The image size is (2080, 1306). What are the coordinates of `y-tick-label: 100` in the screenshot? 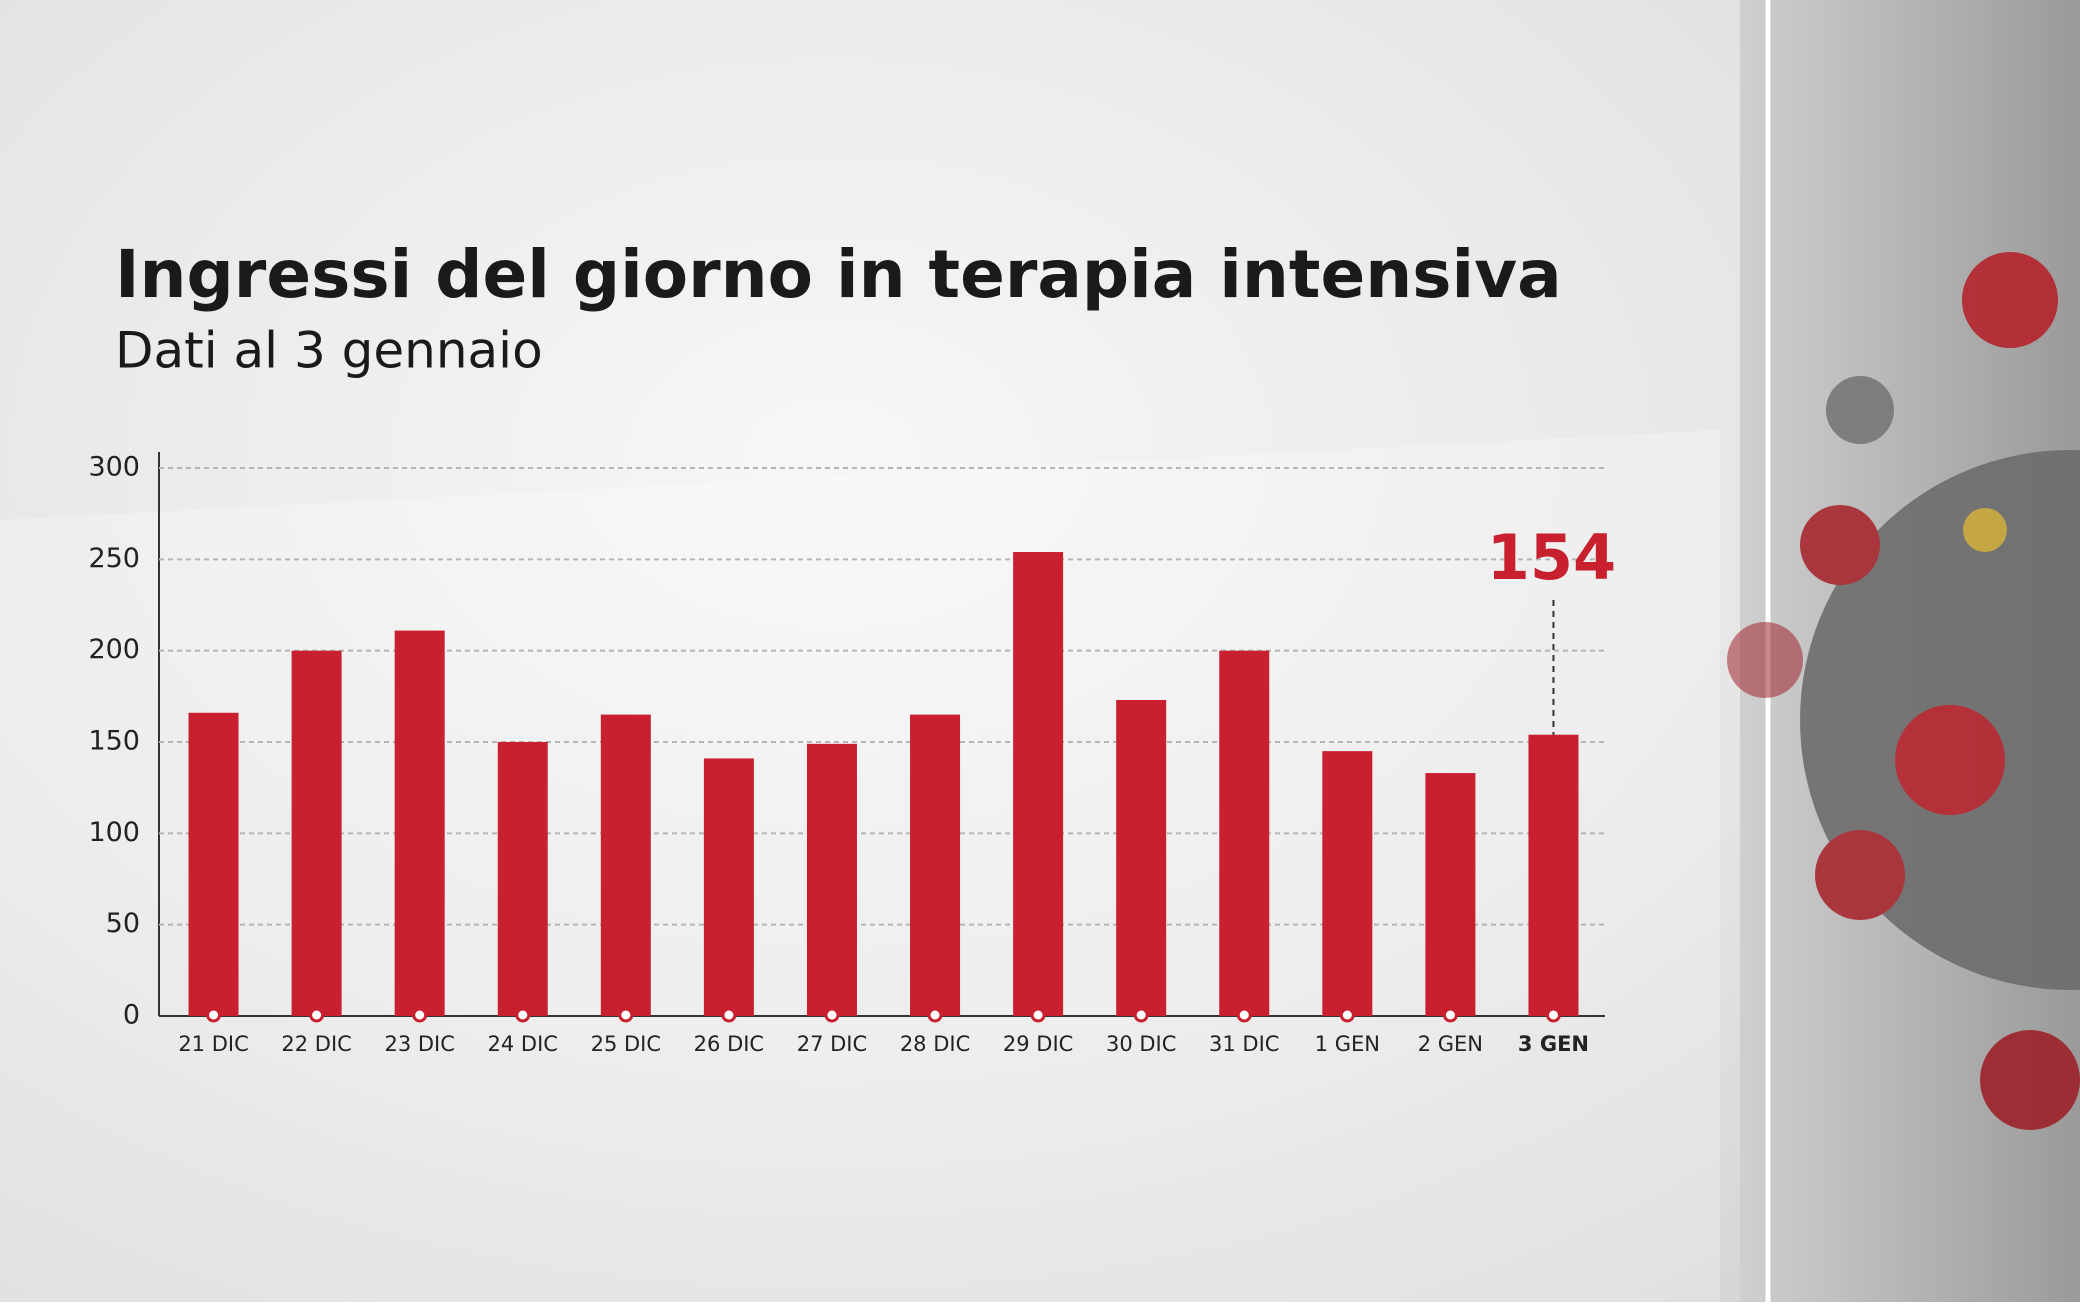 It's located at (114, 832).